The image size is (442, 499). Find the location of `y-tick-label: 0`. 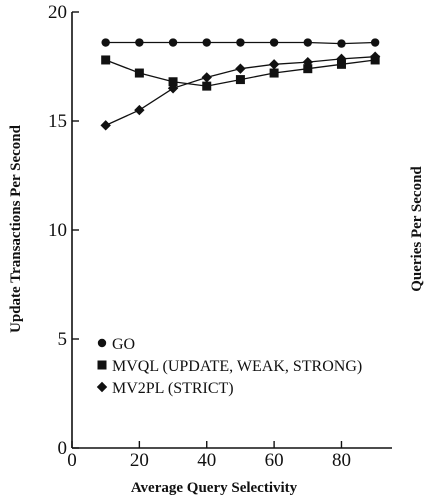

y-tick-label: 0 is located at coordinates (63, 448).